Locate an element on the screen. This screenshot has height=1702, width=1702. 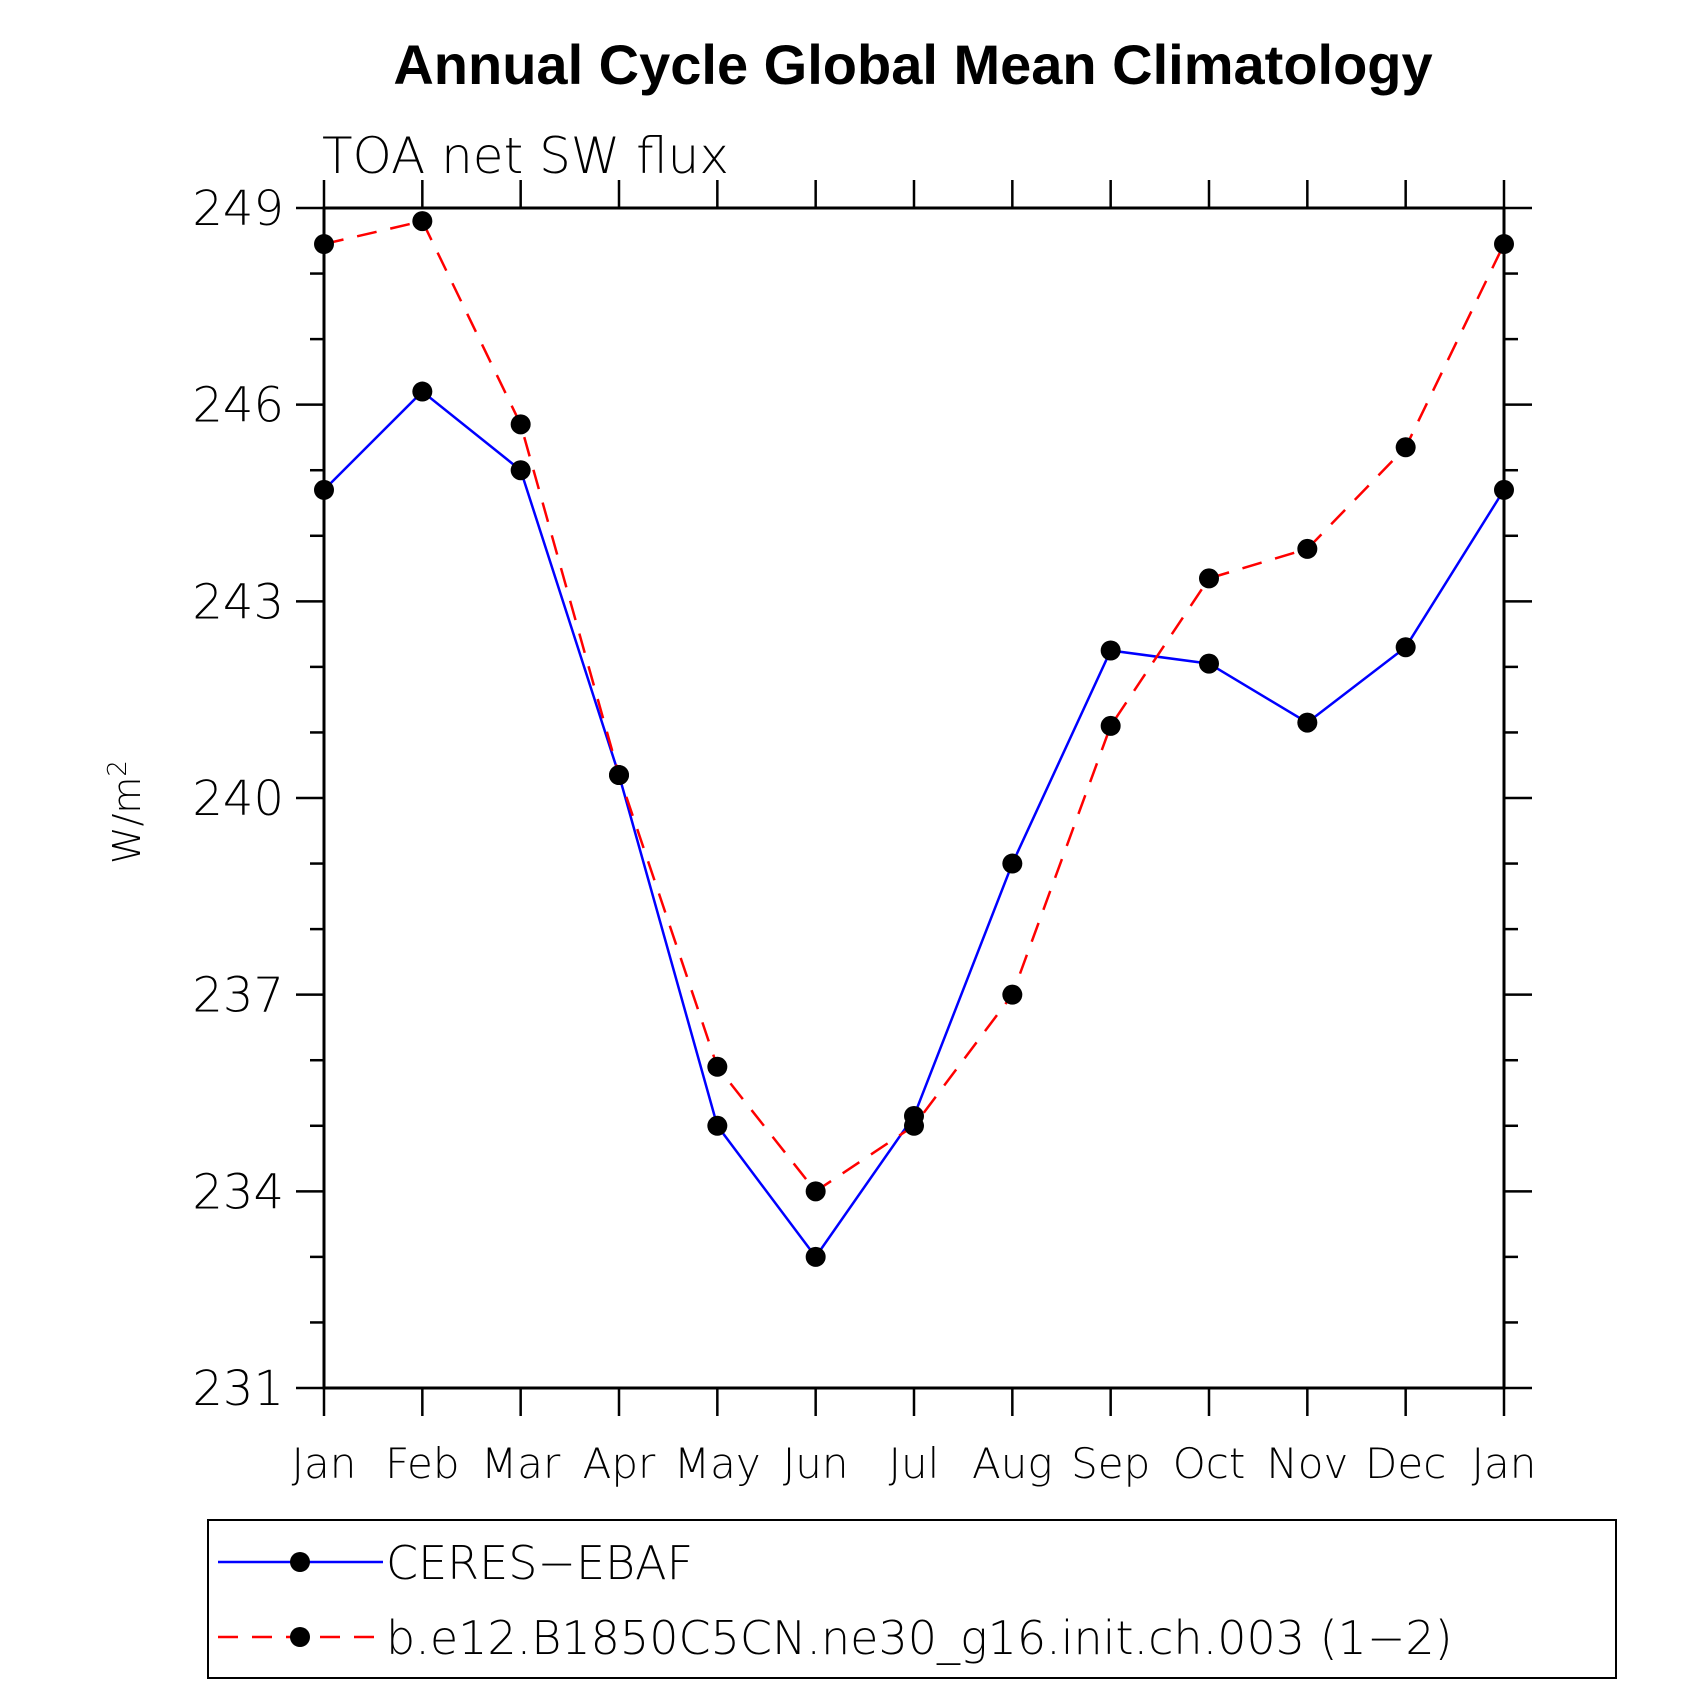
x-tick-label: Nov is located at coordinates (1307, 1463).